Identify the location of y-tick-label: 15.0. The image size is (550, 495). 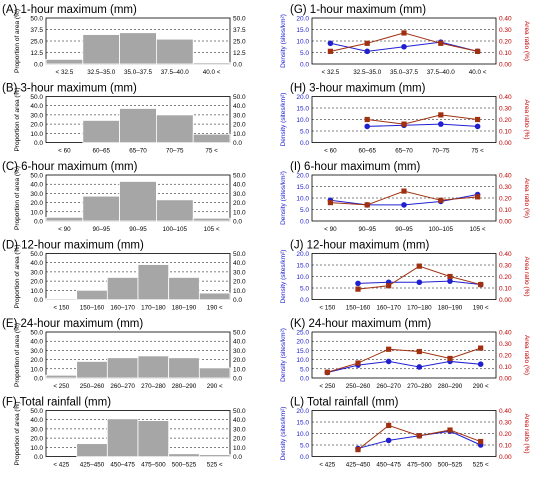
(302, 266).